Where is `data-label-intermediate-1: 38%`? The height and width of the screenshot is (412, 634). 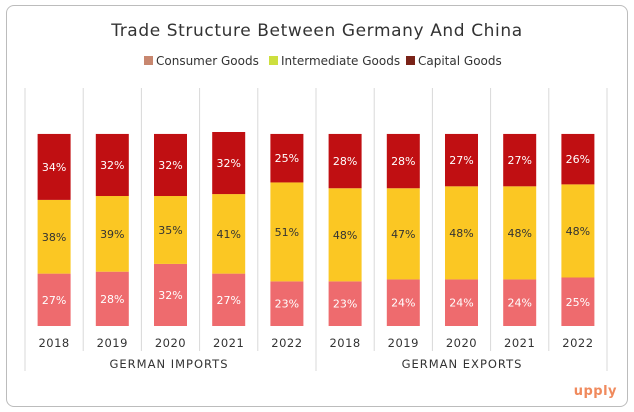
data-label-intermediate-1: 38% is located at coordinates (54, 237).